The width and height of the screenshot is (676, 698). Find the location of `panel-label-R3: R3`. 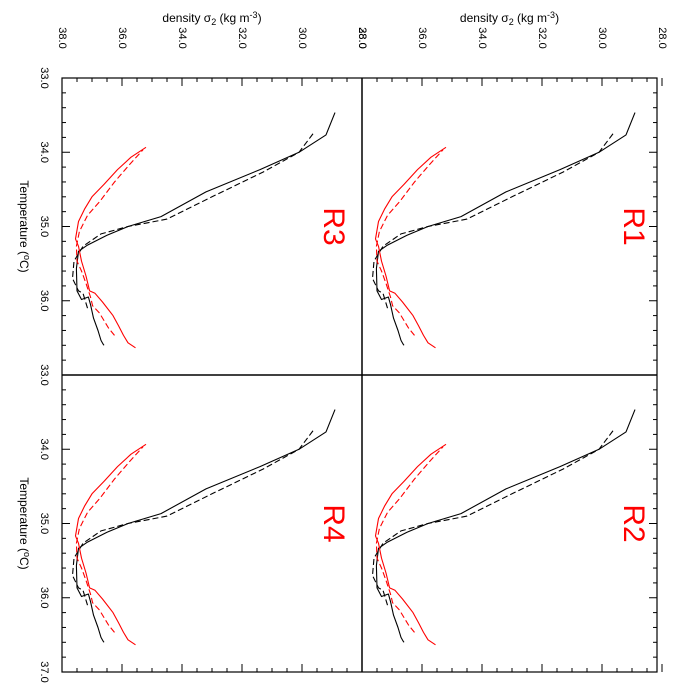

panel-label-R3: R3 is located at coordinates (333, 226).